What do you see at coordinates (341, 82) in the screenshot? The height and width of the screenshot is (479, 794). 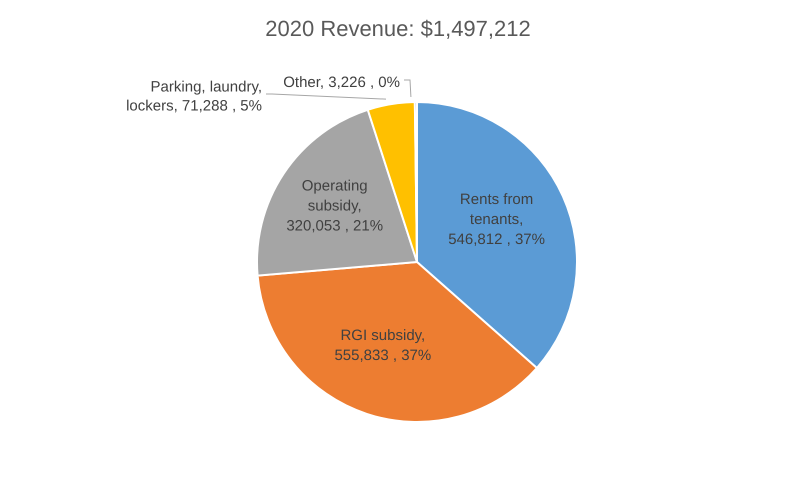 I see `slice-label: Other, 3,226 , 0%` at bounding box center [341, 82].